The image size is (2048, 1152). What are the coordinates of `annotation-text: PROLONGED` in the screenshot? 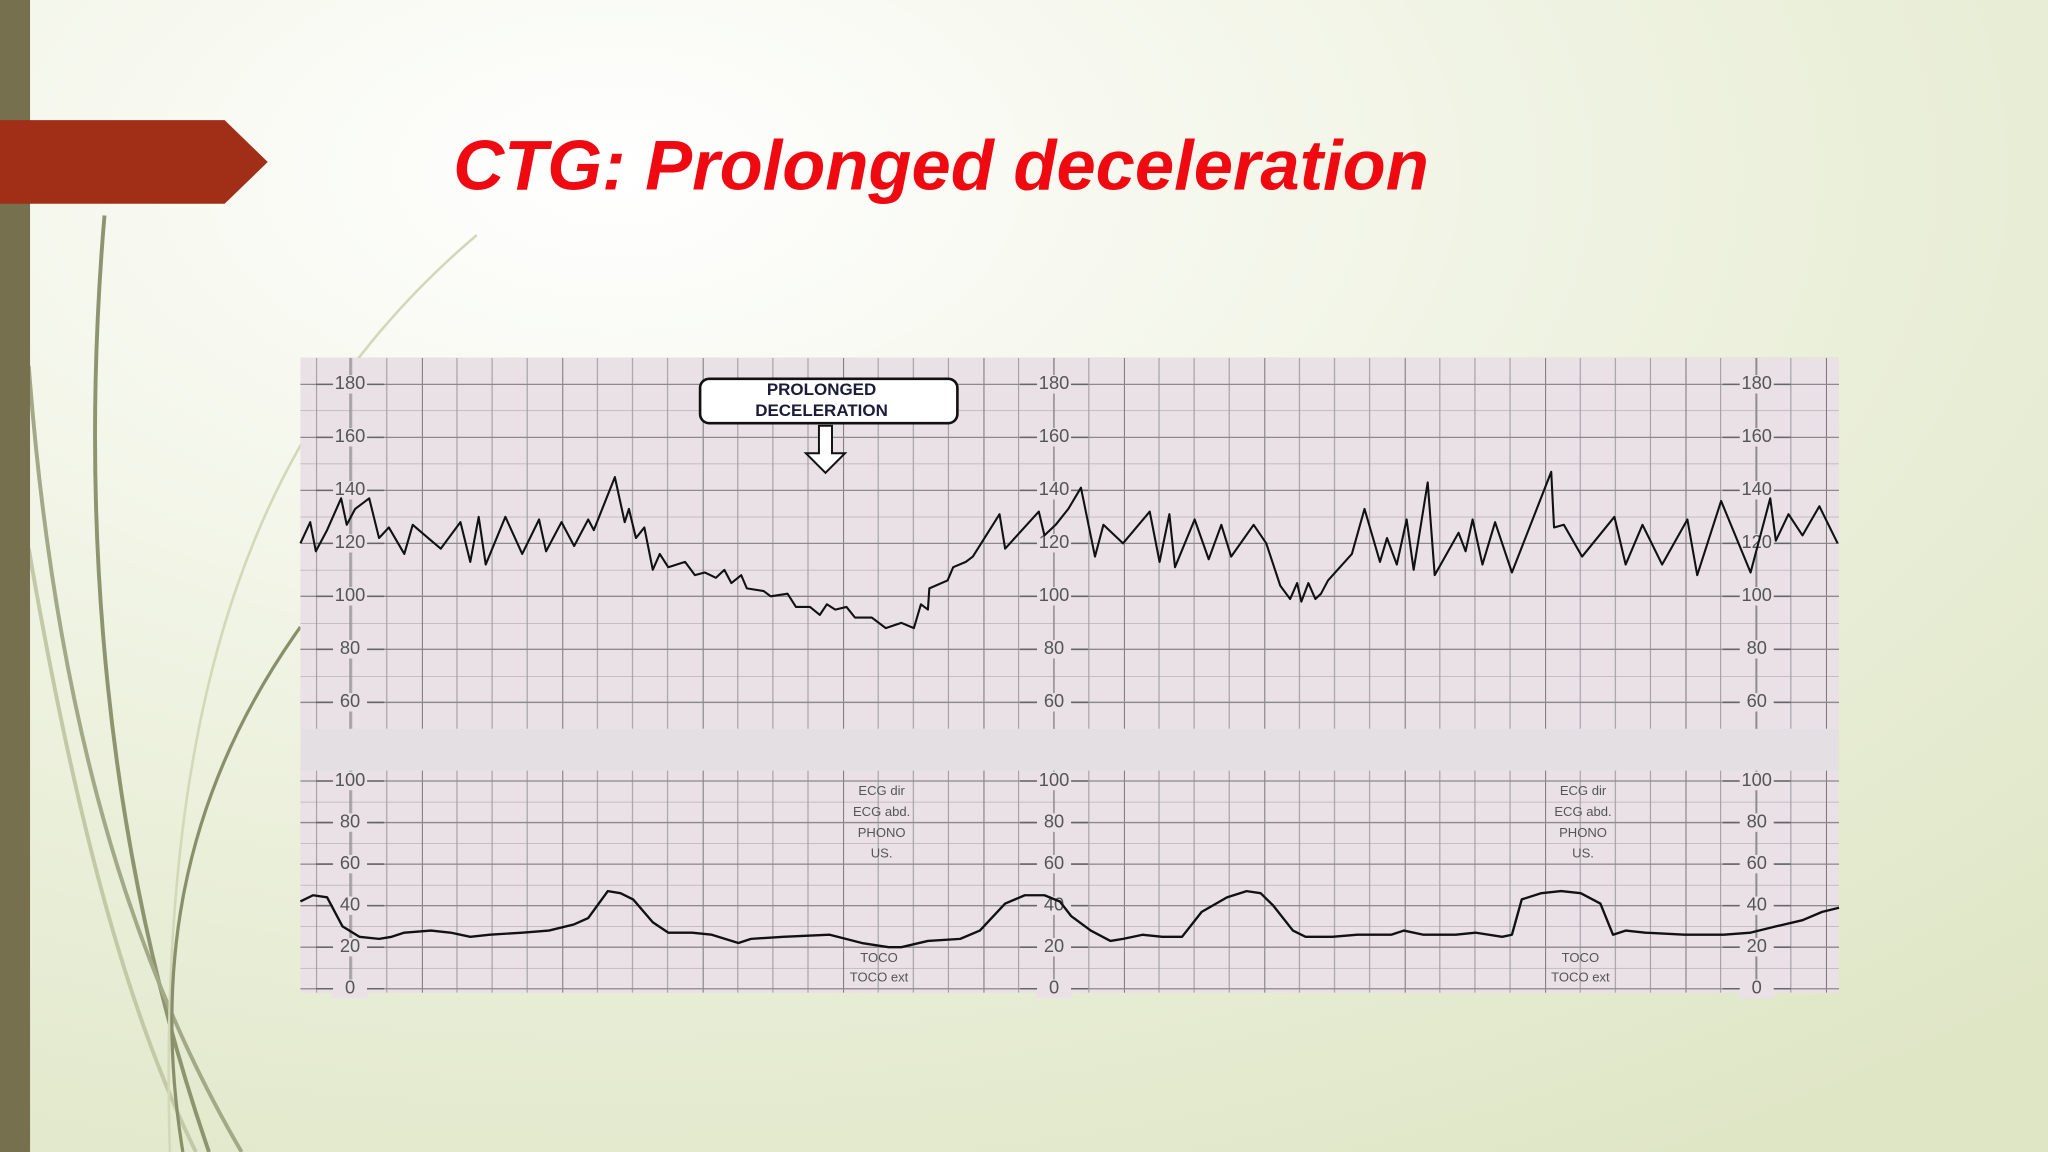 It's located at (821, 389).